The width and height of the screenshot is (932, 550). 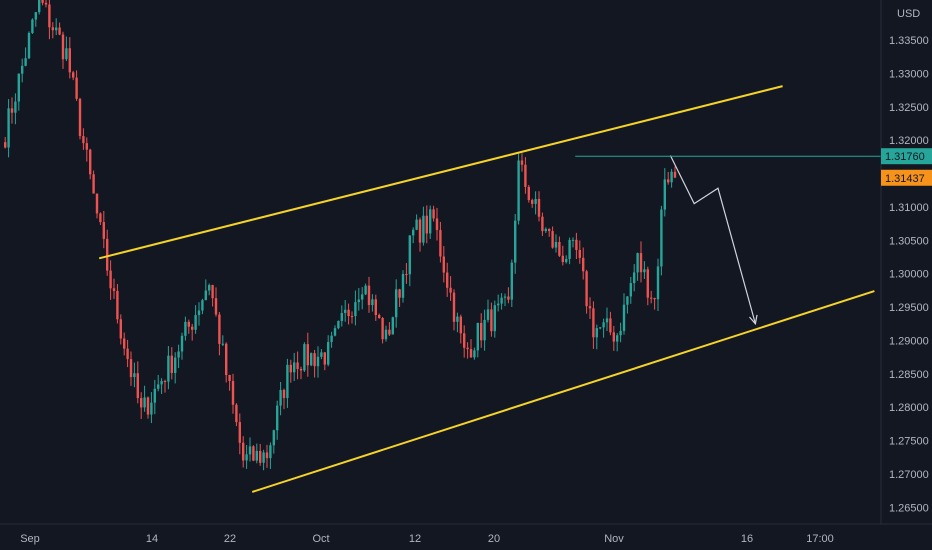 I want to click on time-tick-label: 16, so click(x=747, y=539).